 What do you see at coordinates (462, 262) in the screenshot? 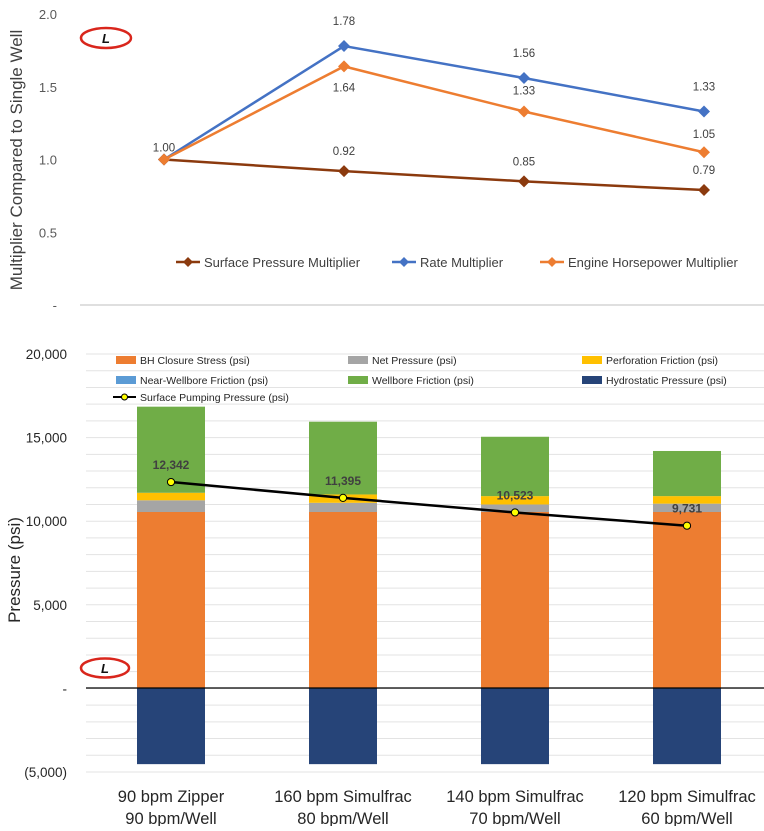
I see `multiplier-legend-label: Rate Multiplier` at bounding box center [462, 262].